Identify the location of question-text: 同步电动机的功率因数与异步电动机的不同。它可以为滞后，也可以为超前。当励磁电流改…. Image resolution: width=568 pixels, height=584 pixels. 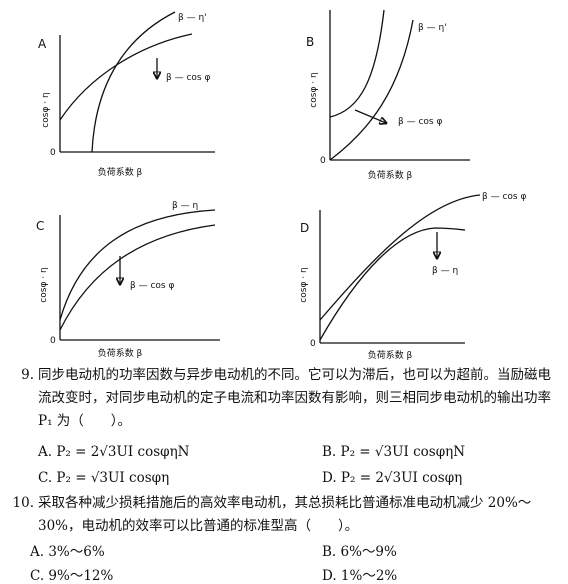
(294, 398).